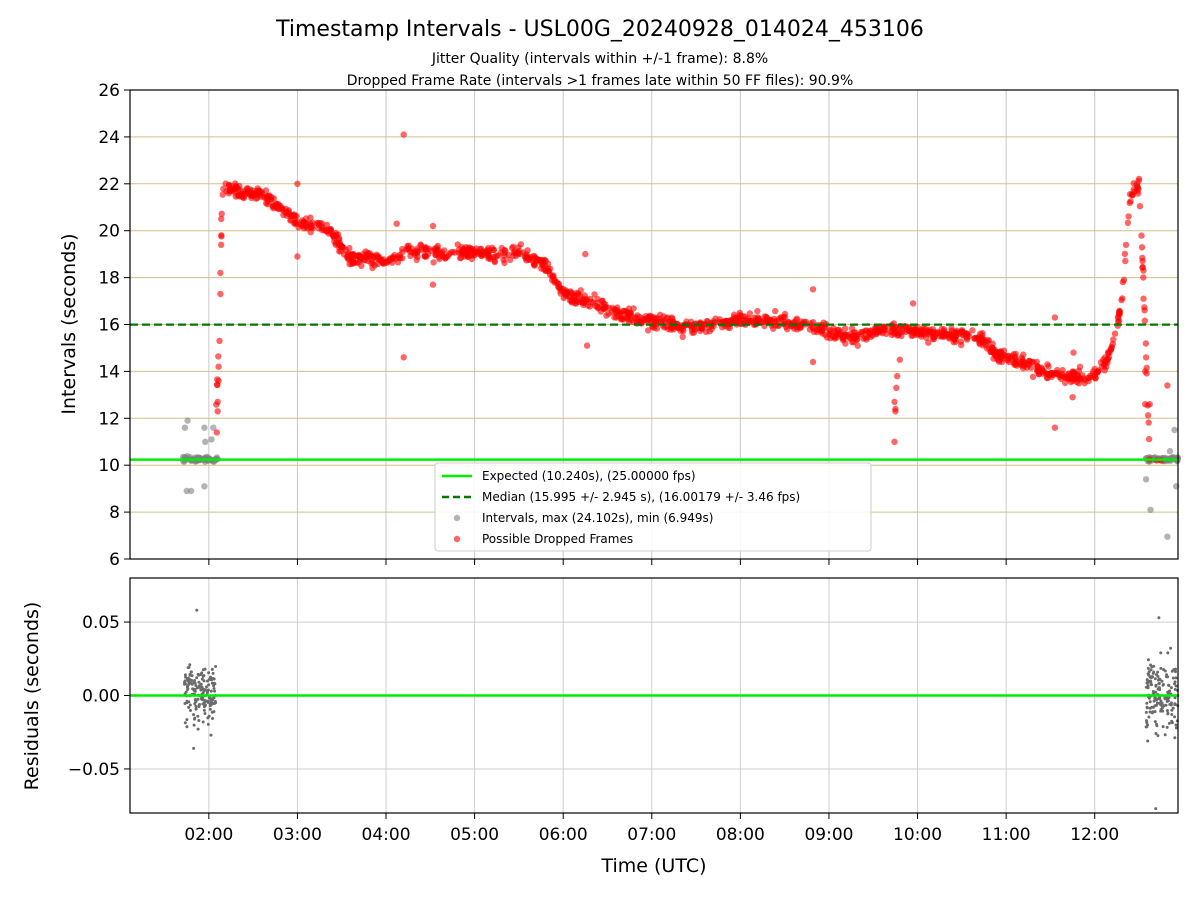 This screenshot has width=1200, height=900. What do you see at coordinates (109, 232) in the screenshot?
I see `intervals-y-tick-label: 20` at bounding box center [109, 232].